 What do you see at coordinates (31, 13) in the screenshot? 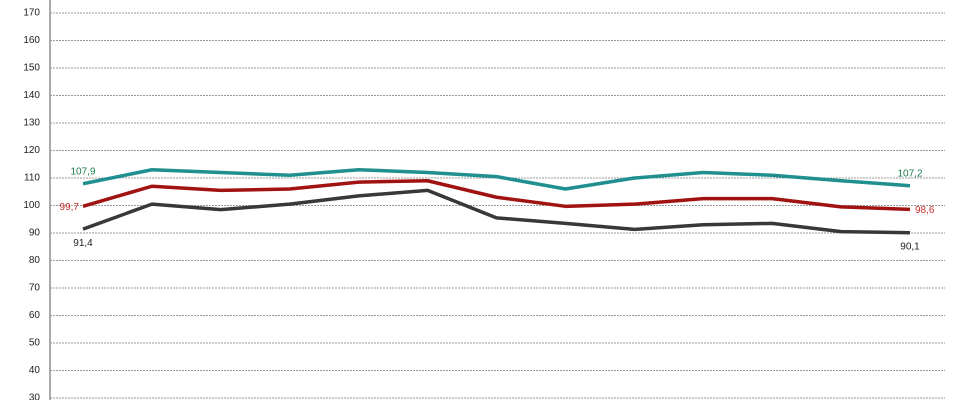
I see `y-tick-label: 170` at bounding box center [31, 13].